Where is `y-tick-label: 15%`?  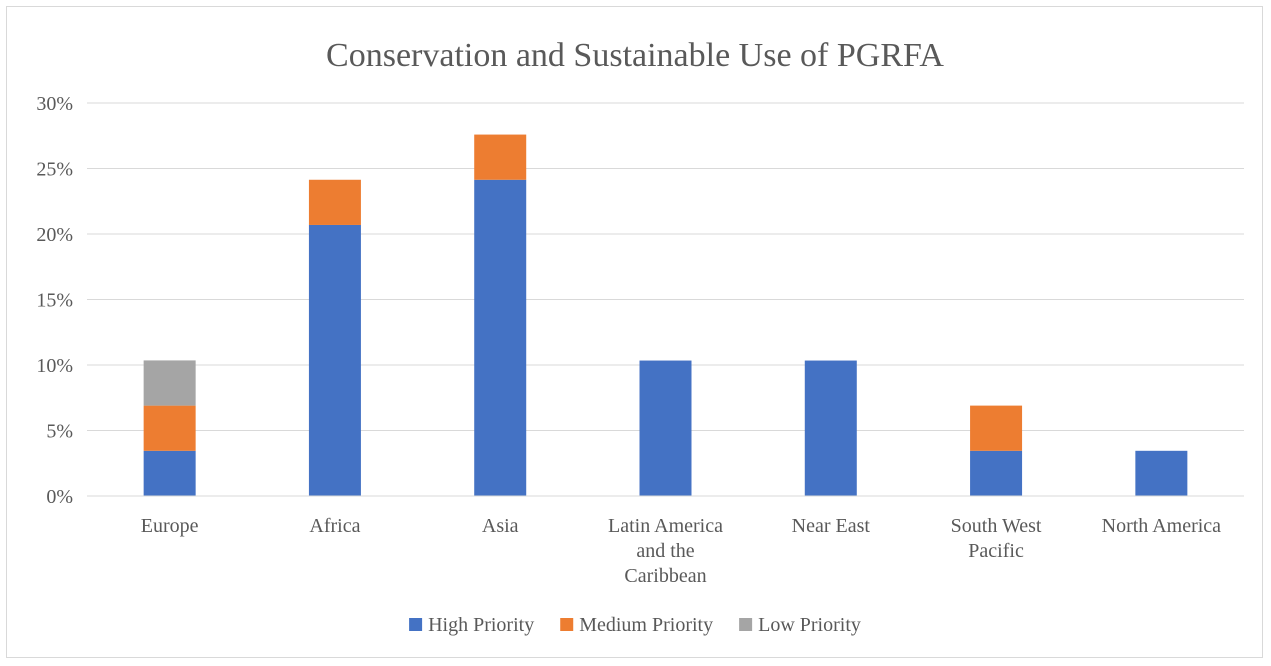 y-tick-label: 15% is located at coordinates (54, 301).